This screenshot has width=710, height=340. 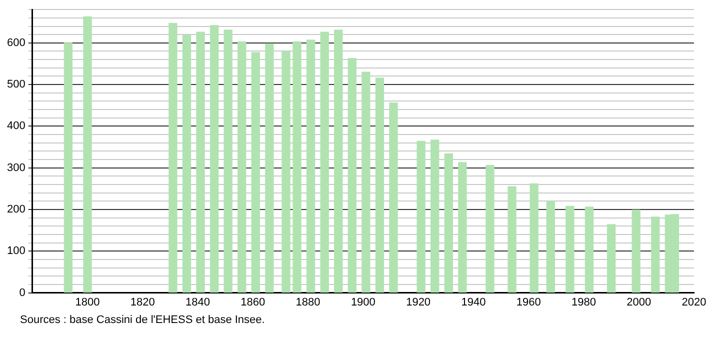 I want to click on y-tick-label: 200, so click(x=16, y=210).